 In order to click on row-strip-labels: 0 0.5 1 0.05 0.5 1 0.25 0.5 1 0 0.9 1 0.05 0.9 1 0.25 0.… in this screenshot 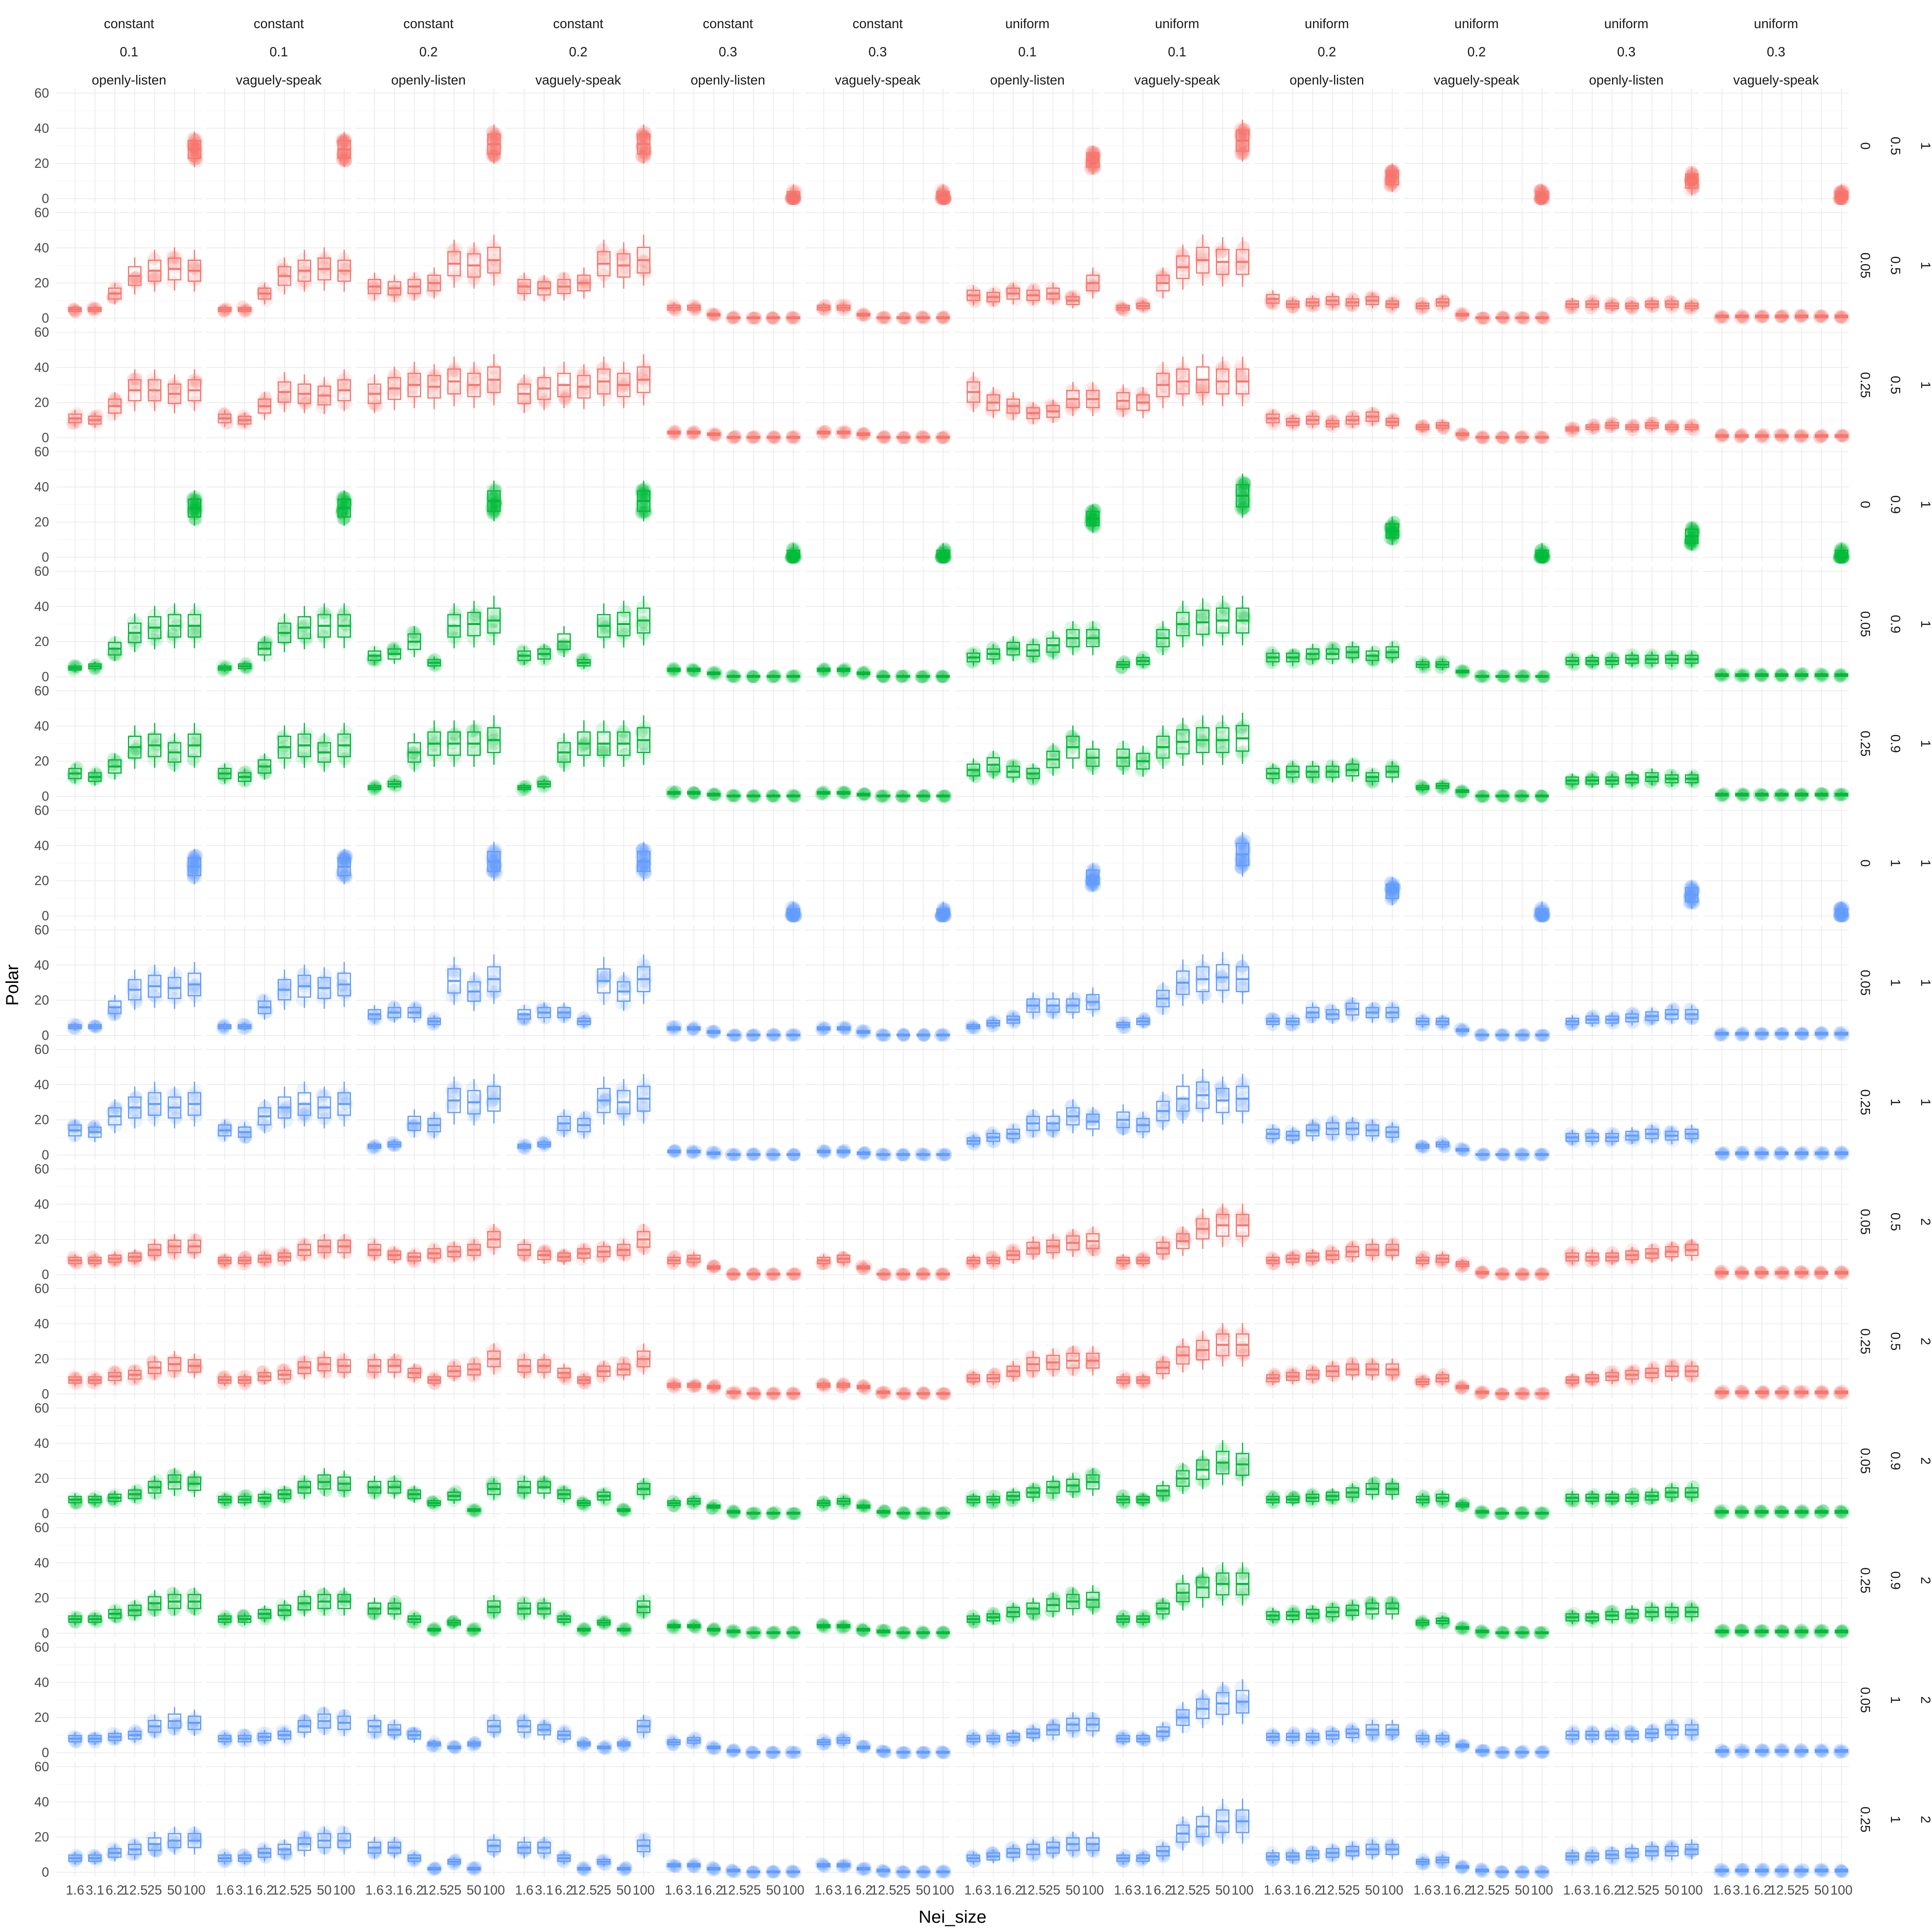, I will do `click(1895, 985)`.